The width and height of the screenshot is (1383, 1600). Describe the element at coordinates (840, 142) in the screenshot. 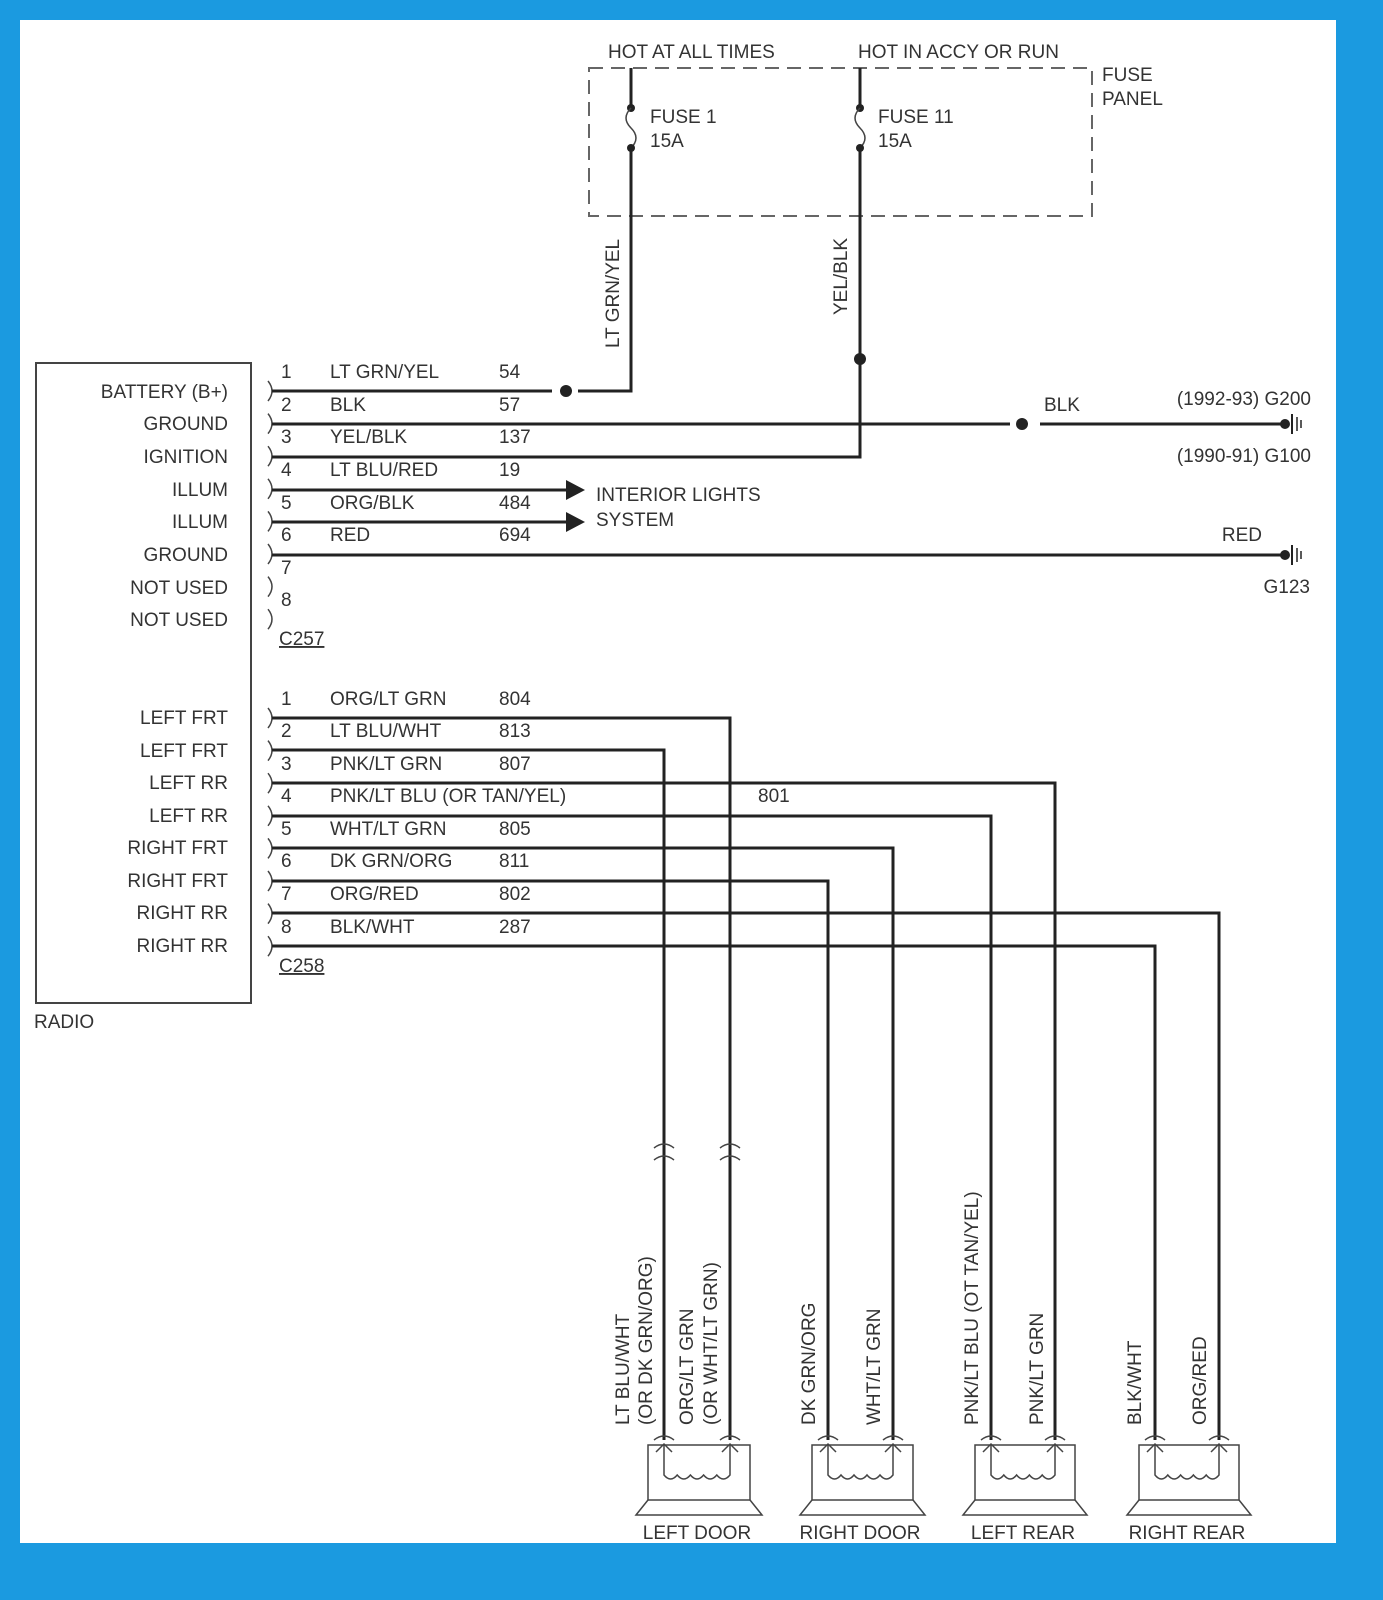

I see `fuse-panel-outline` at that location.